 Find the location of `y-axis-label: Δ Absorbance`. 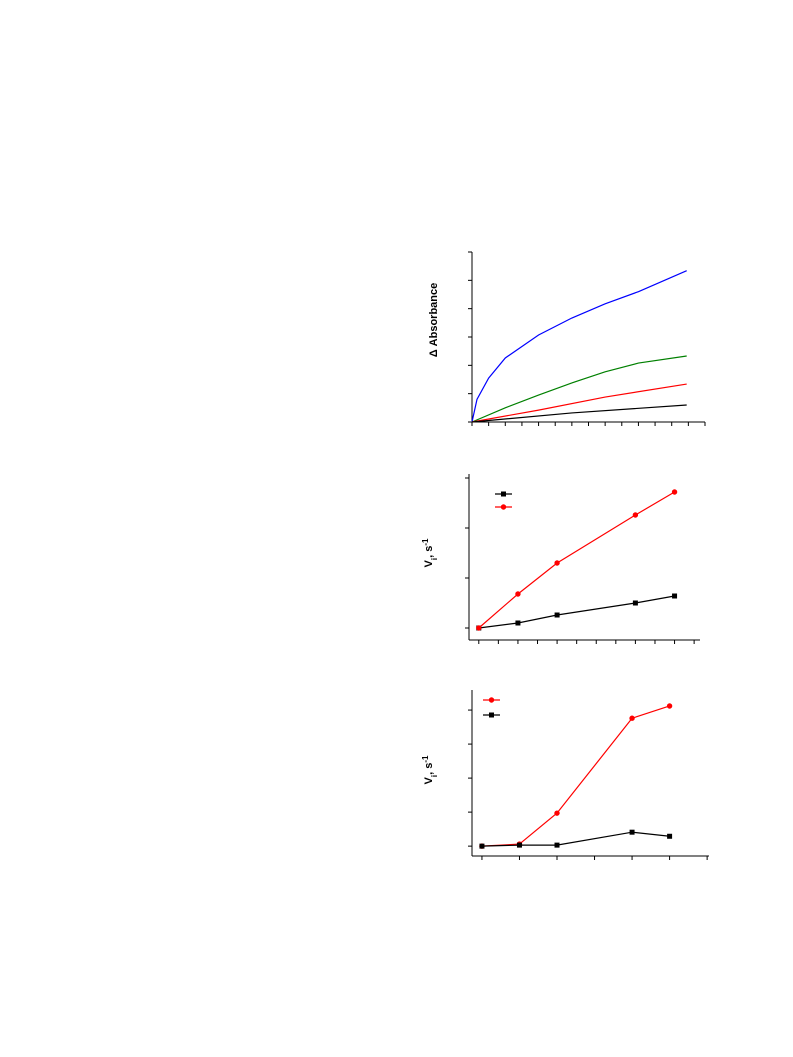

y-axis-label: Δ Absorbance is located at coordinates (434, 320).